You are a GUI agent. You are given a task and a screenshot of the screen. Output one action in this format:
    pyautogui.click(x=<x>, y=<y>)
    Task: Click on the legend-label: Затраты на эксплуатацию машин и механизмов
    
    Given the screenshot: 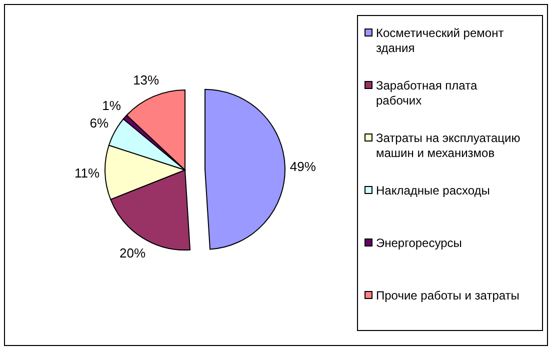 What is the action you would take?
    pyautogui.click(x=448, y=145)
    